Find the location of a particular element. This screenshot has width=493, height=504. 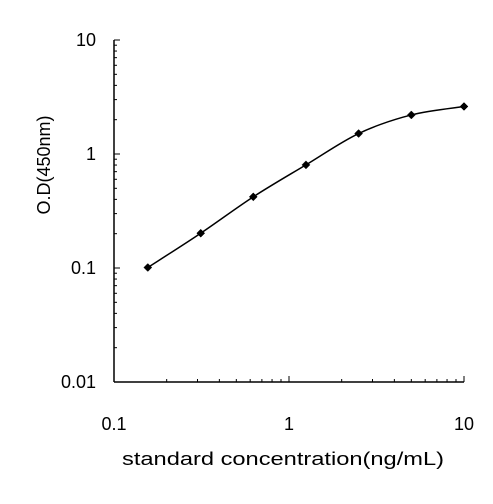

x-ticks is located at coordinates (289, 379).